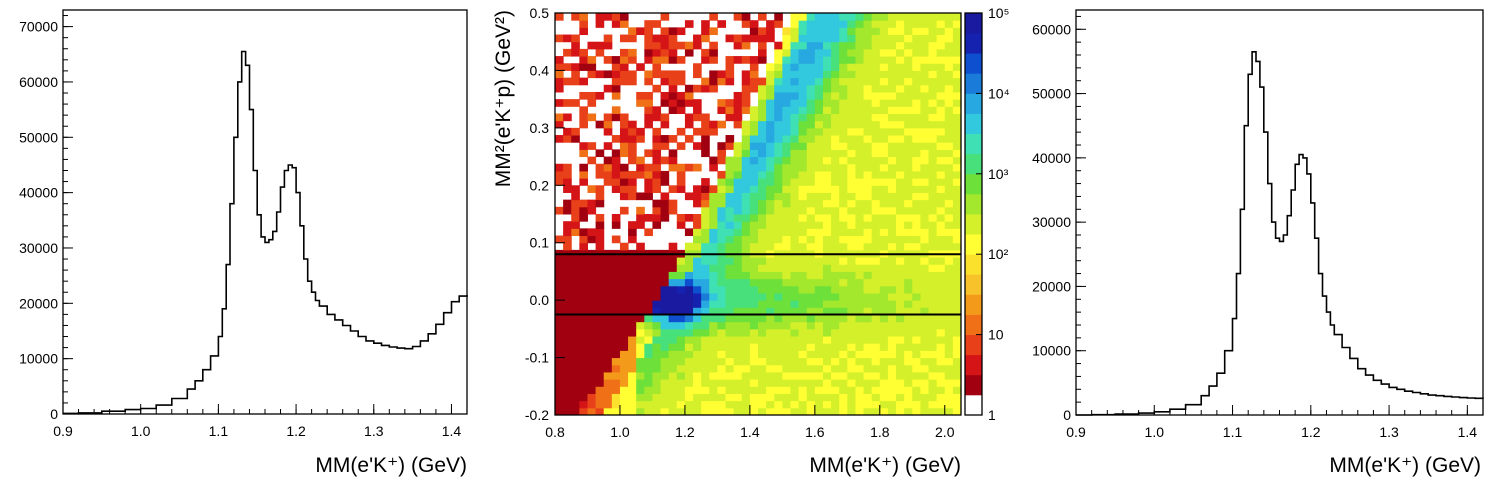 This screenshot has width=1494, height=485. Describe the element at coordinates (880, 432) in the screenshot. I see `x-tick-label: 1.8` at that location.